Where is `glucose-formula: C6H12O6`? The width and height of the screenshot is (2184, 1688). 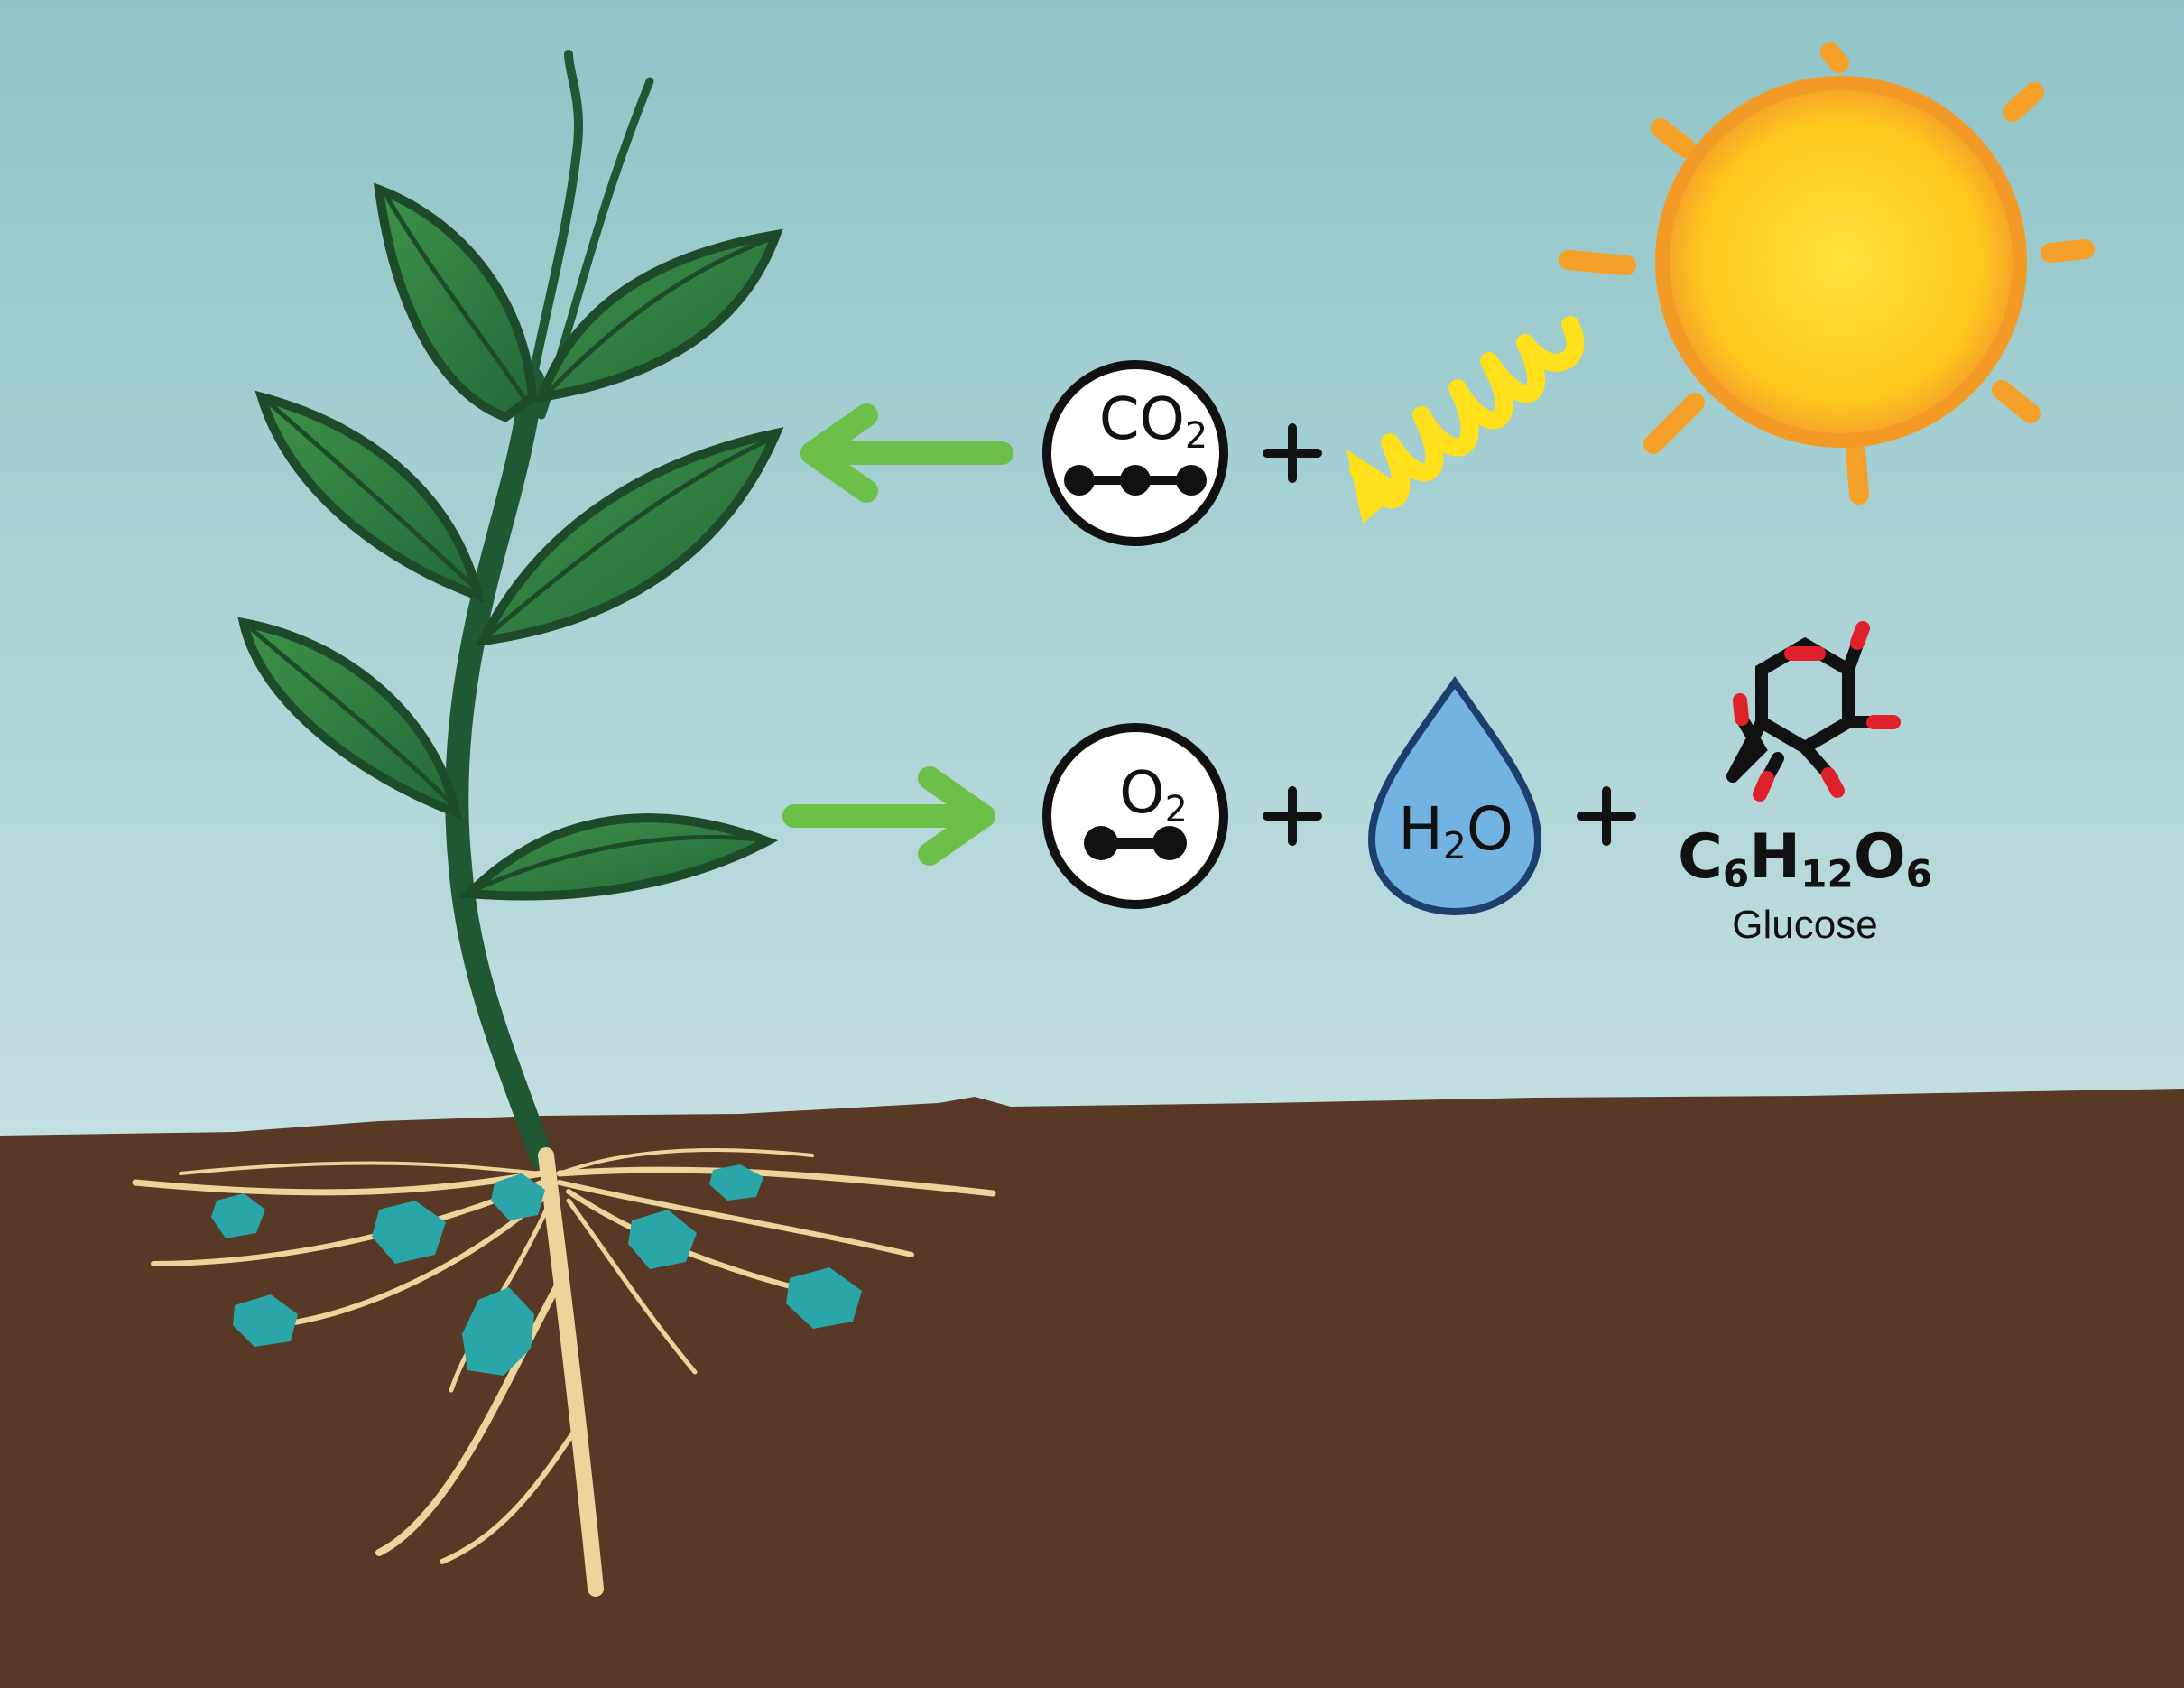 glucose-formula: C6H12O6 is located at coordinates (1805, 858).